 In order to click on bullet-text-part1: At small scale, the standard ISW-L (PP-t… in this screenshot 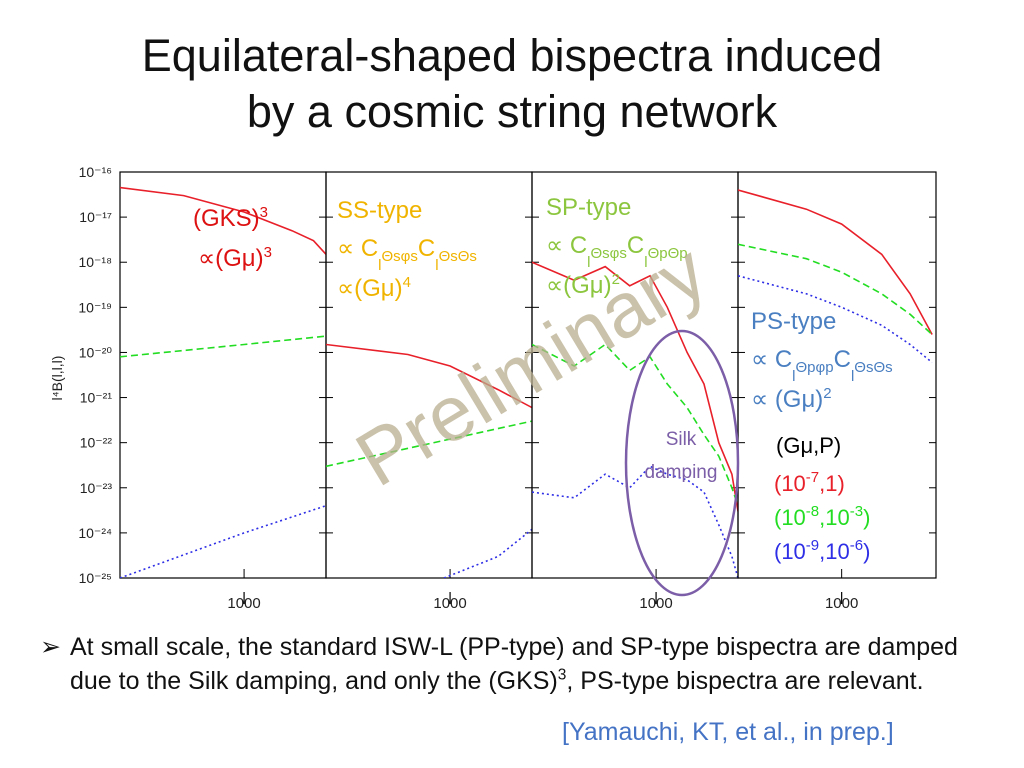, I will do `click(514, 664)`.